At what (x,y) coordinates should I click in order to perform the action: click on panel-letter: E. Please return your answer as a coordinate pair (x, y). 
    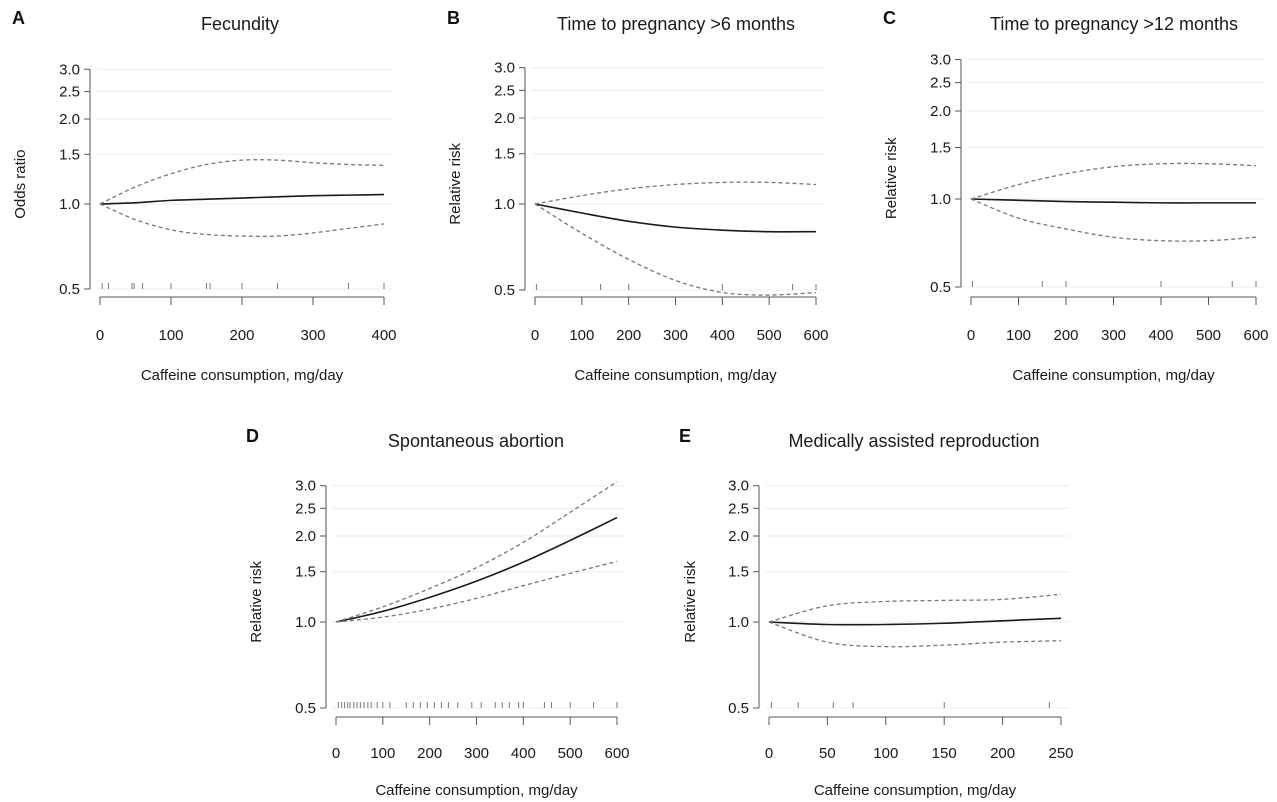
    Looking at the image, I should click on (685, 436).